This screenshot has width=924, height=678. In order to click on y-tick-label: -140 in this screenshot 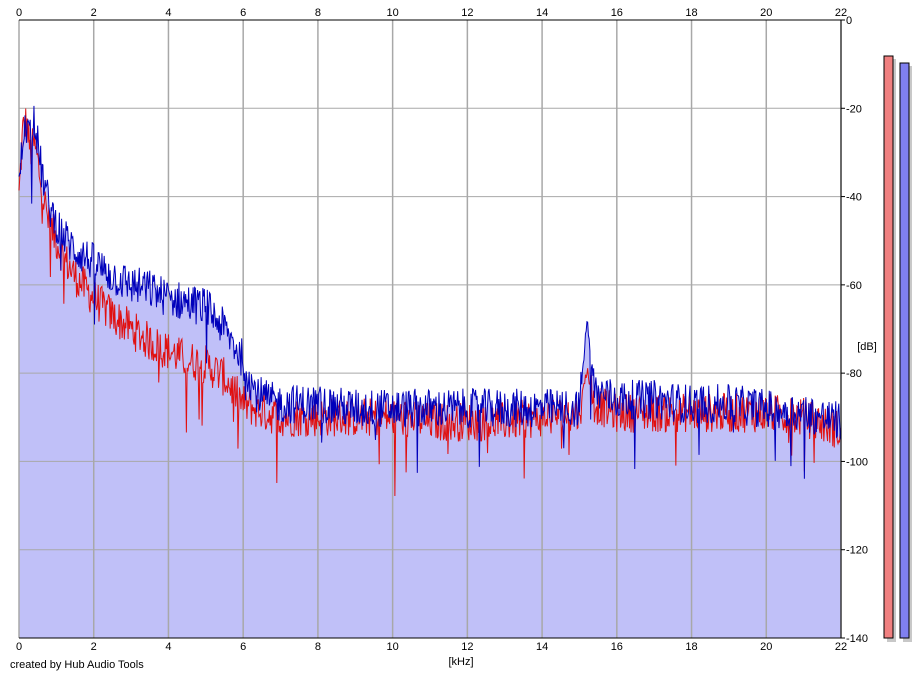, I will do `click(857, 639)`.